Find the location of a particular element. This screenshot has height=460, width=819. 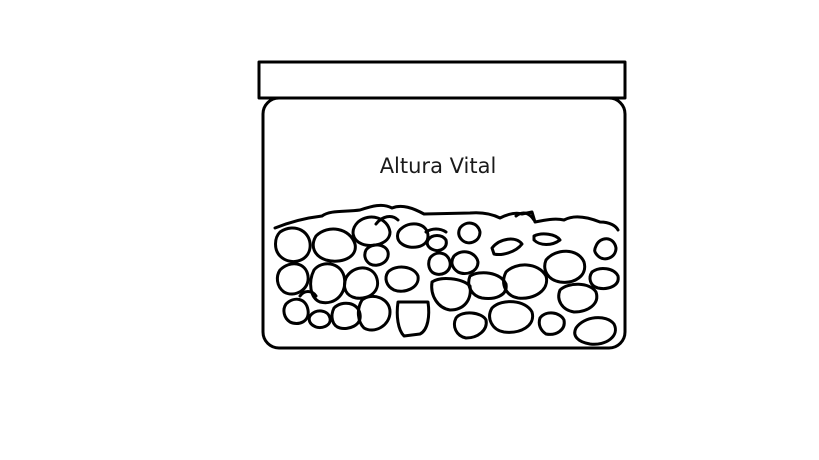

stones-top-contour is located at coordinates (446, 217).